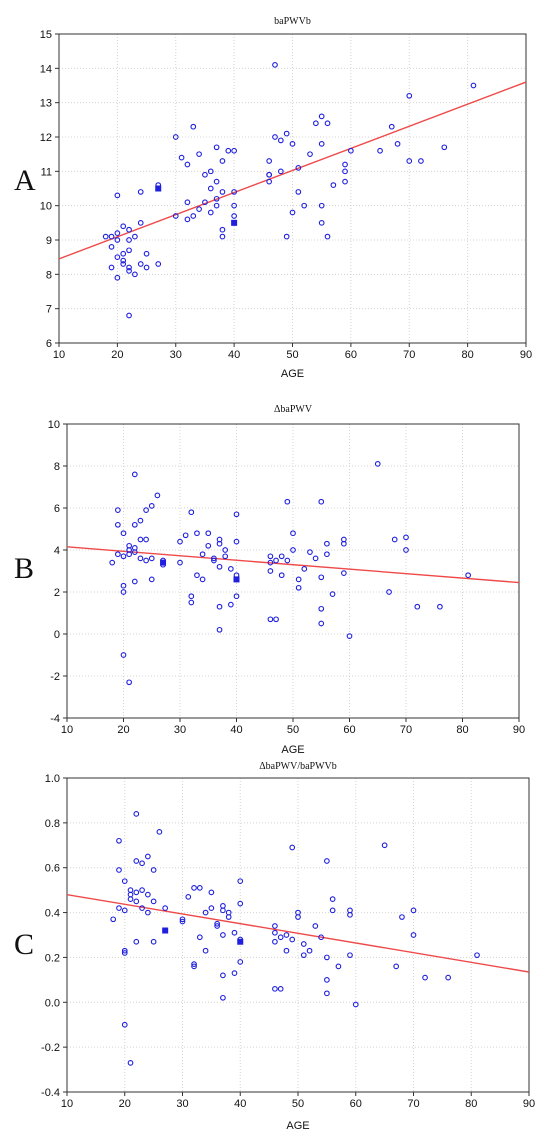 Image resolution: width=550 pixels, height=1135 pixels. What do you see at coordinates (292, 170) in the screenshot?
I see `regression-line` at bounding box center [292, 170].